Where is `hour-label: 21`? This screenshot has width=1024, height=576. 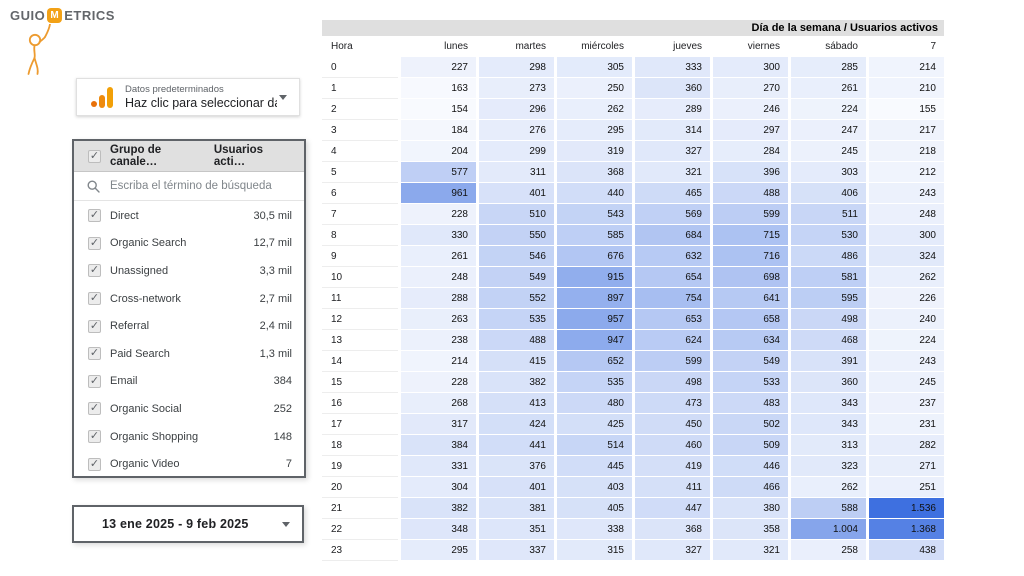 hour-label: 21 is located at coordinates (360, 508).